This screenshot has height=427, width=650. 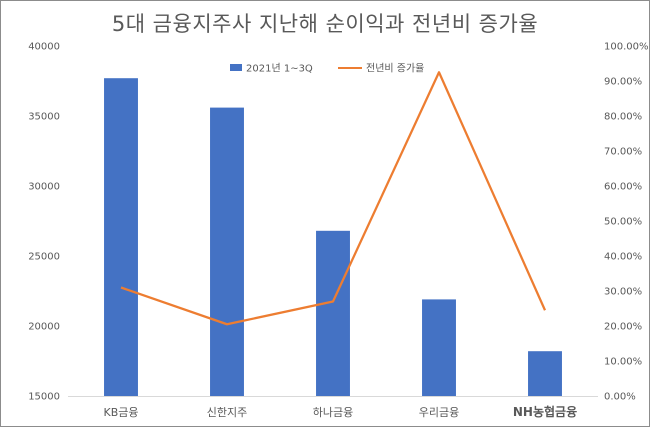 I want to click on right-tick-label: 10.00%, so click(x=623, y=362).